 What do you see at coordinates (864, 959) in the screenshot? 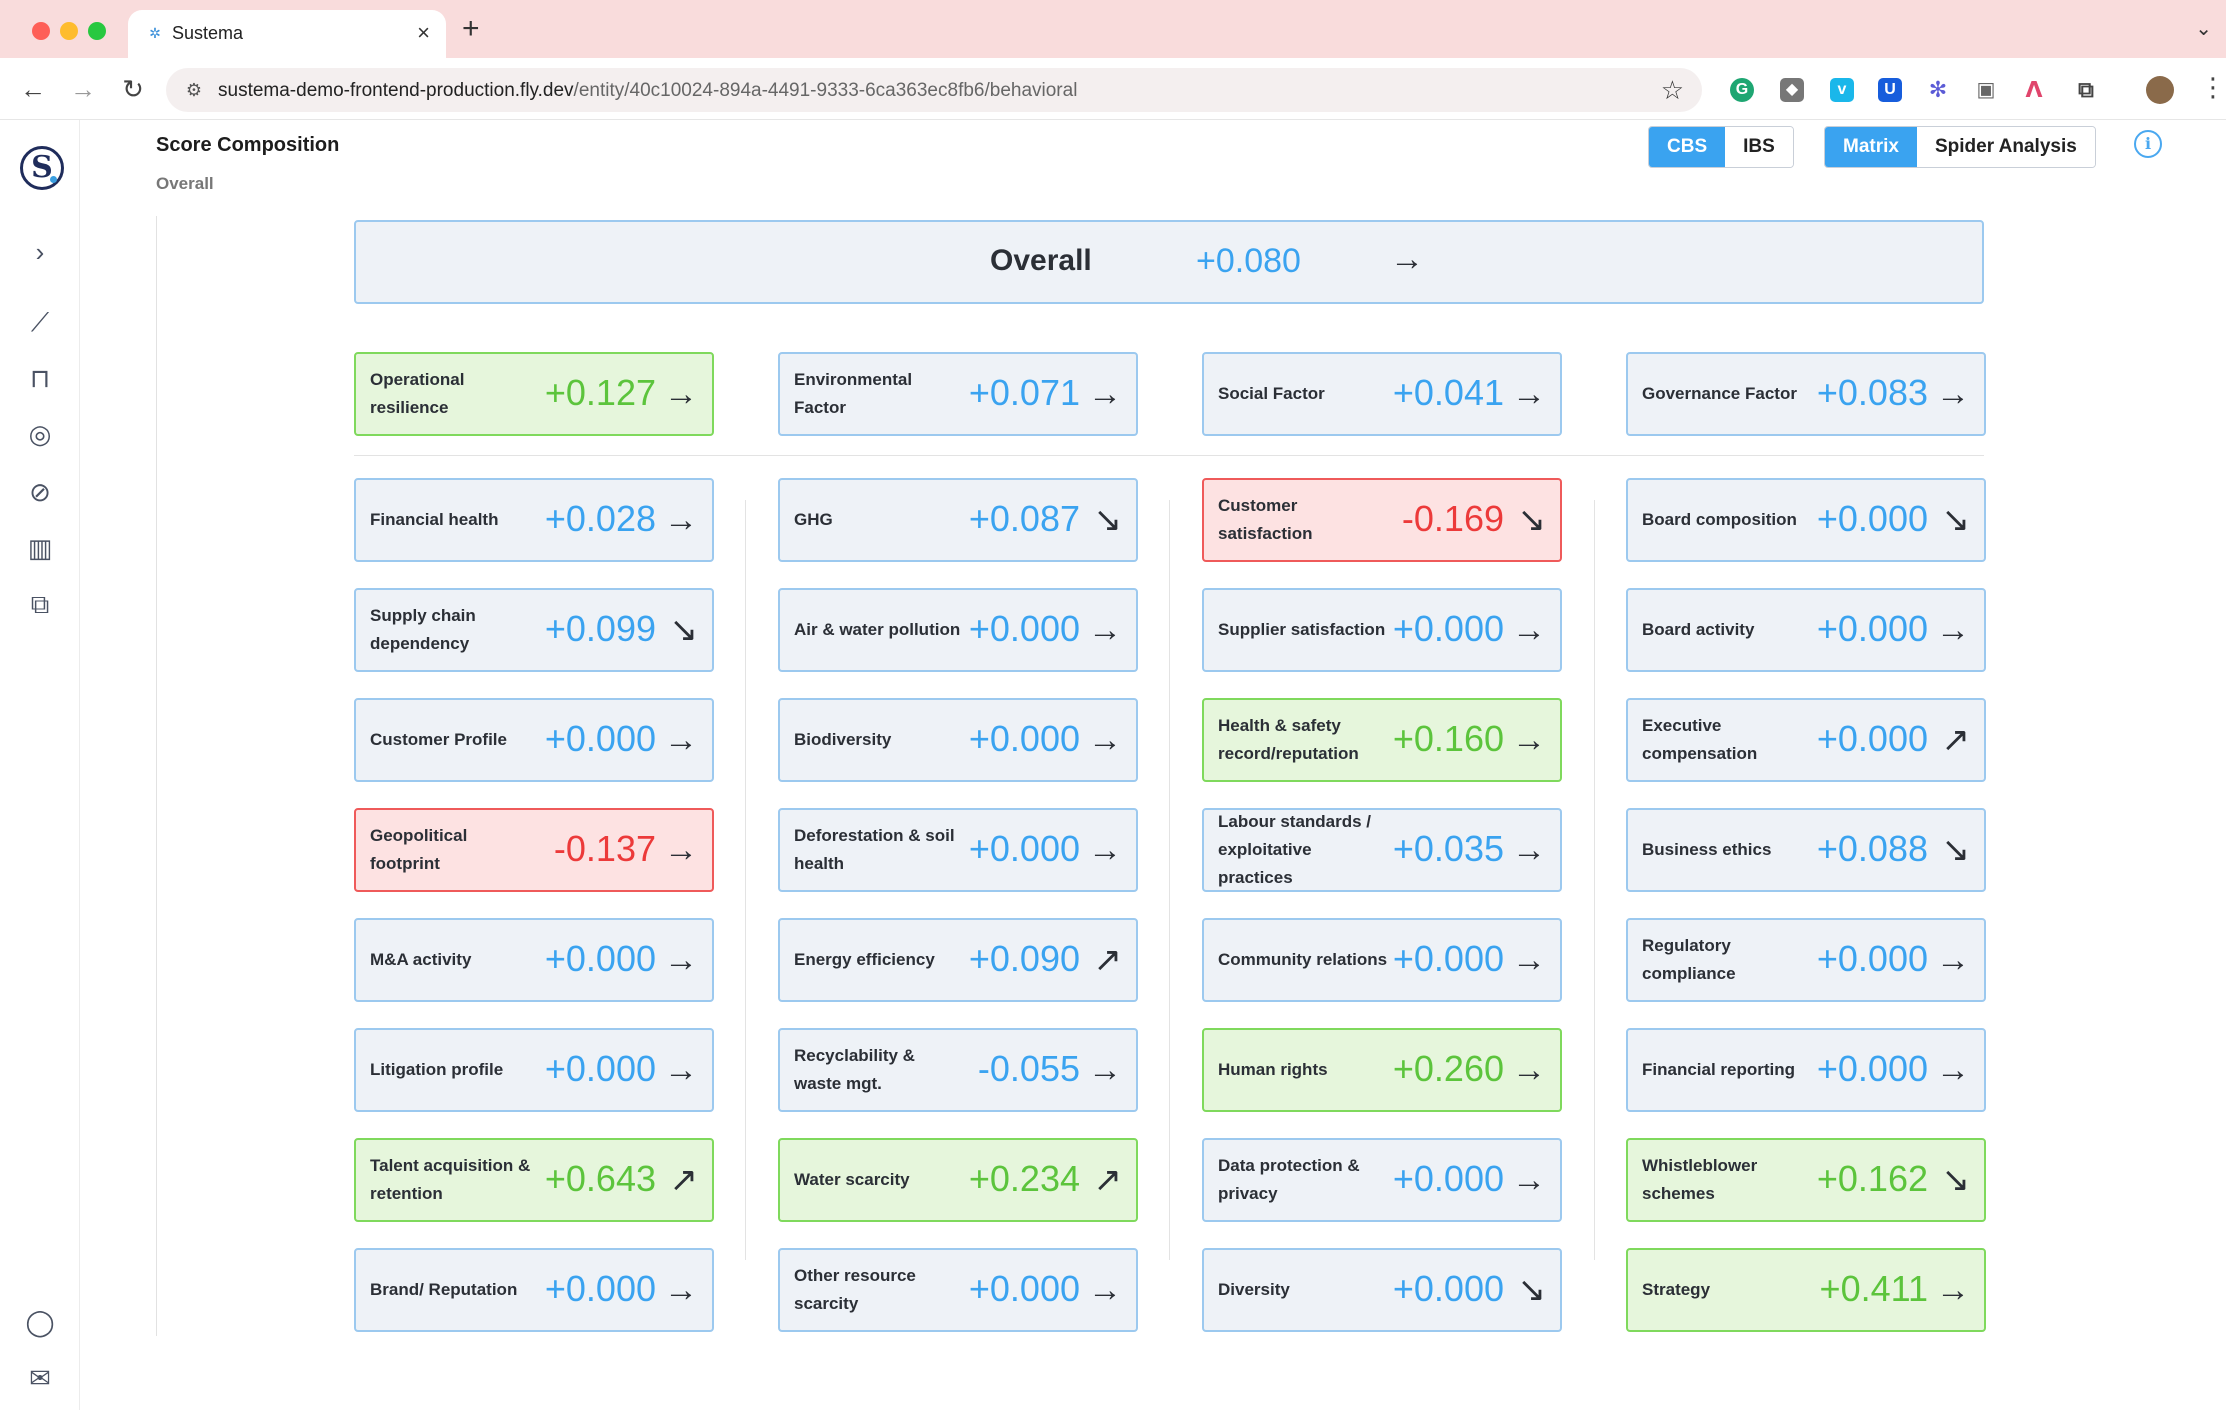
I see `card-label: Energy efficiency` at bounding box center [864, 959].